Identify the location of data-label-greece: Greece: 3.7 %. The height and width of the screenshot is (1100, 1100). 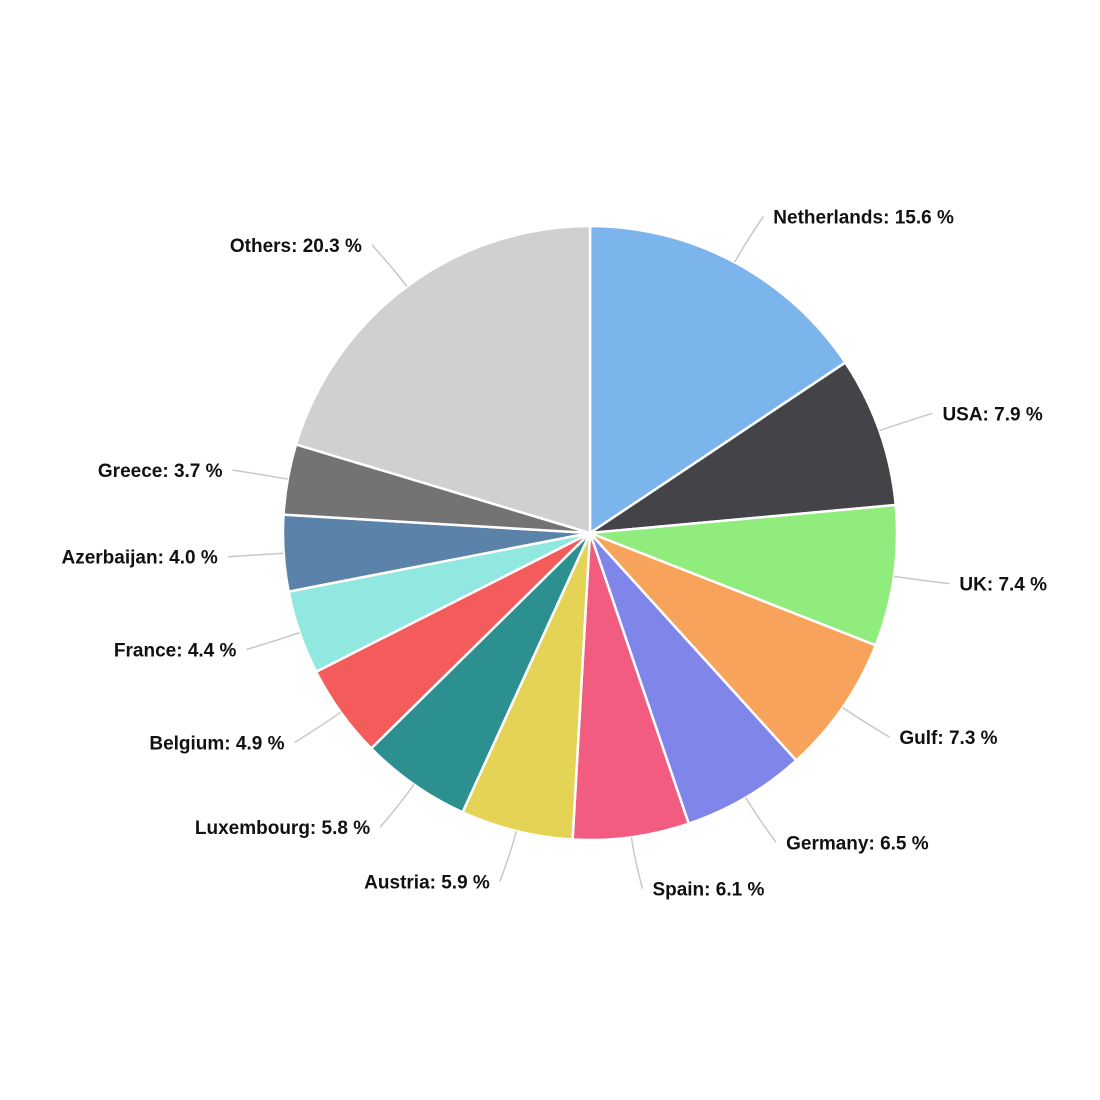
(160, 471).